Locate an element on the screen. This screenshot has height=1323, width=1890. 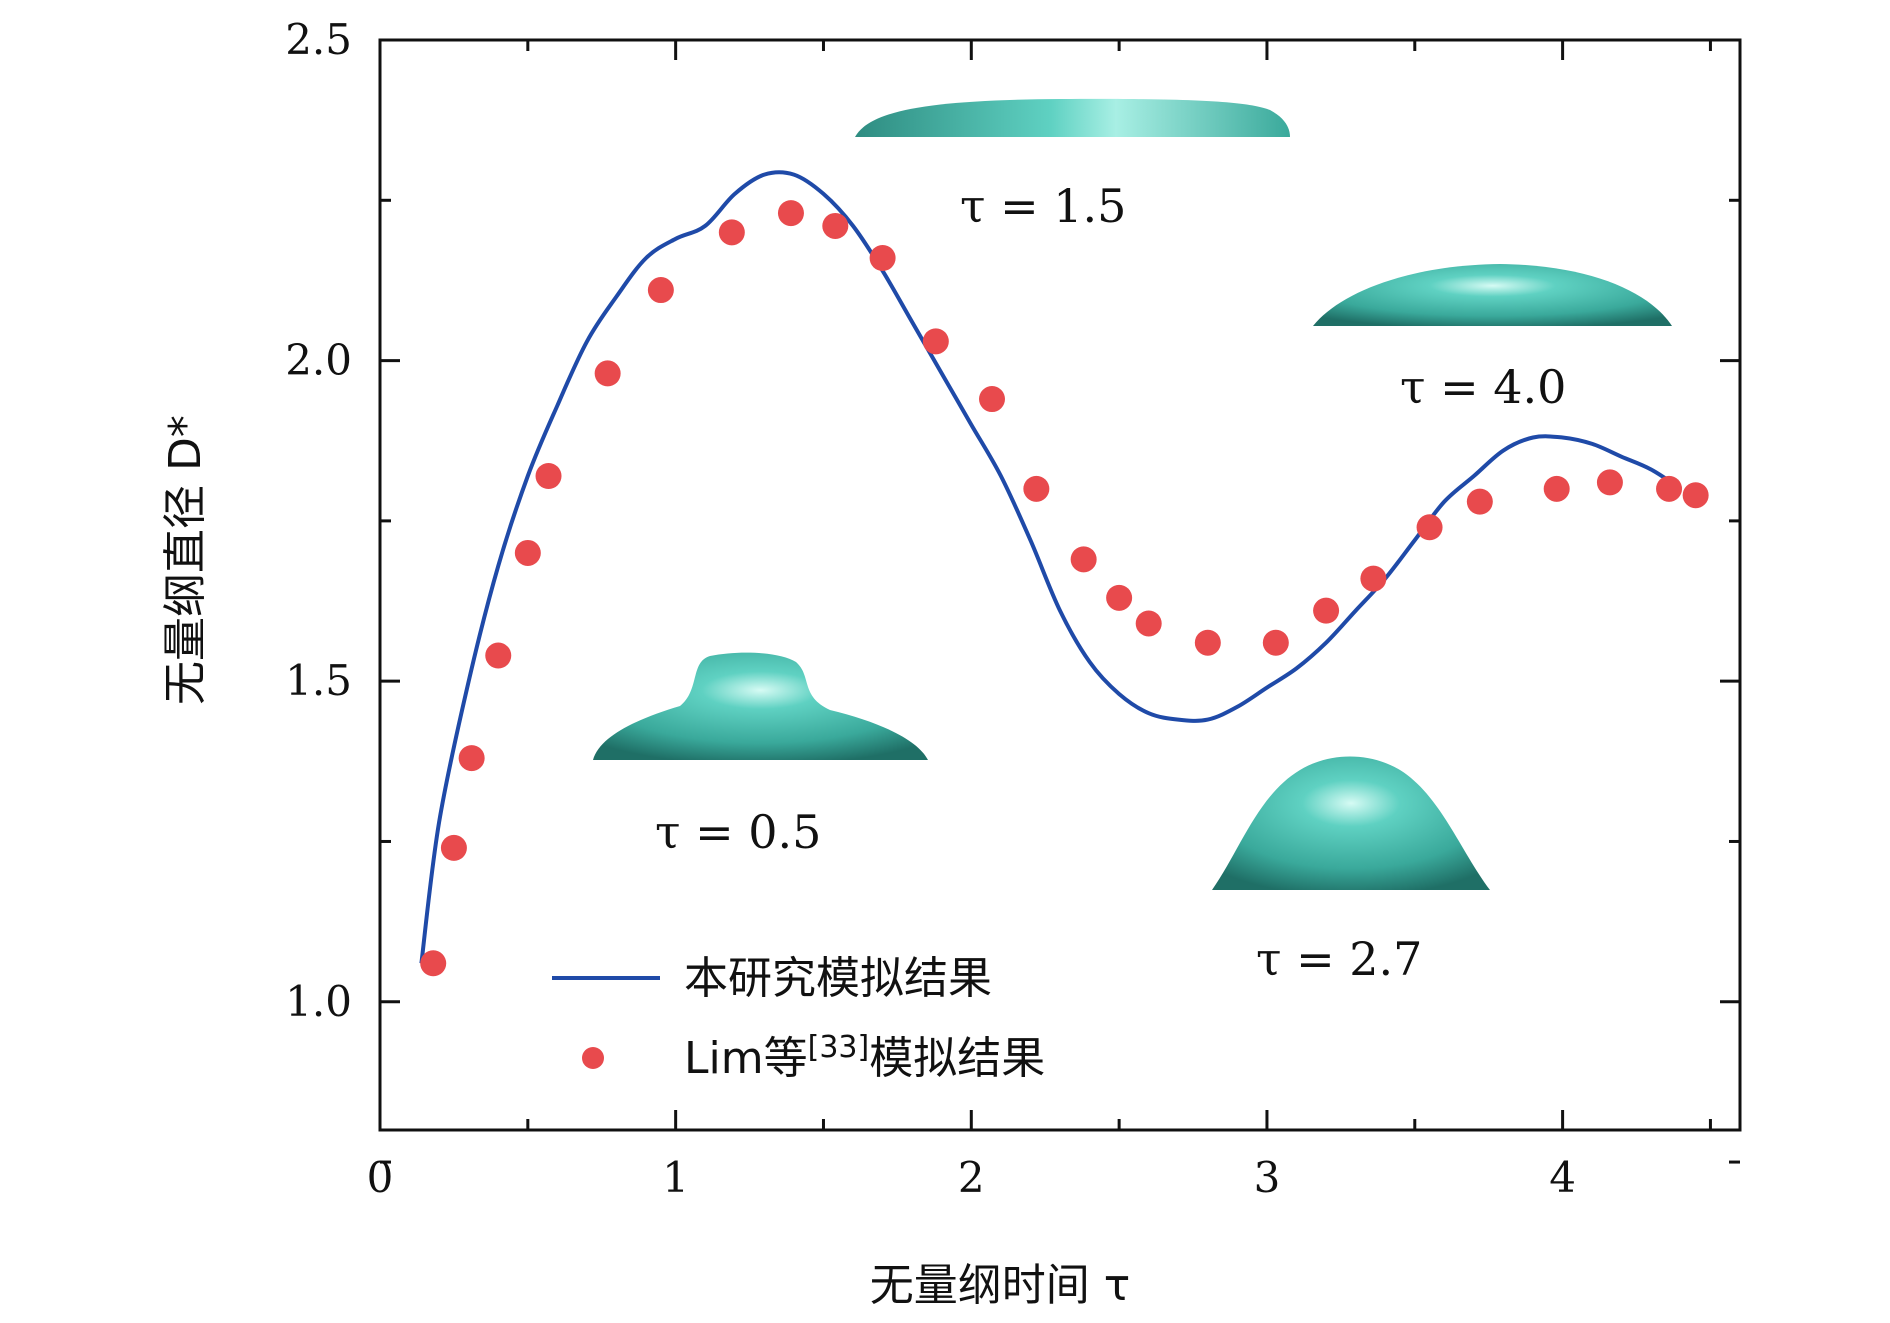
legend-label-scatter: Lim等[33]模拟结果 is located at coordinates (864, 1057).